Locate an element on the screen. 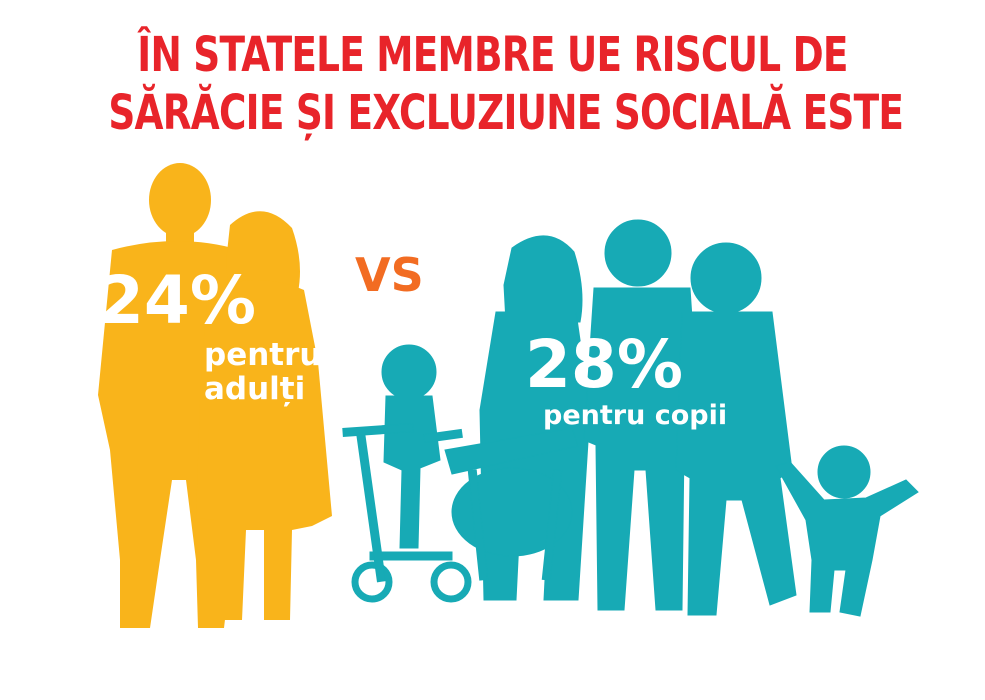 This screenshot has width=985, height=700. woman-with-stroller-silhouette is located at coordinates (517, 418).